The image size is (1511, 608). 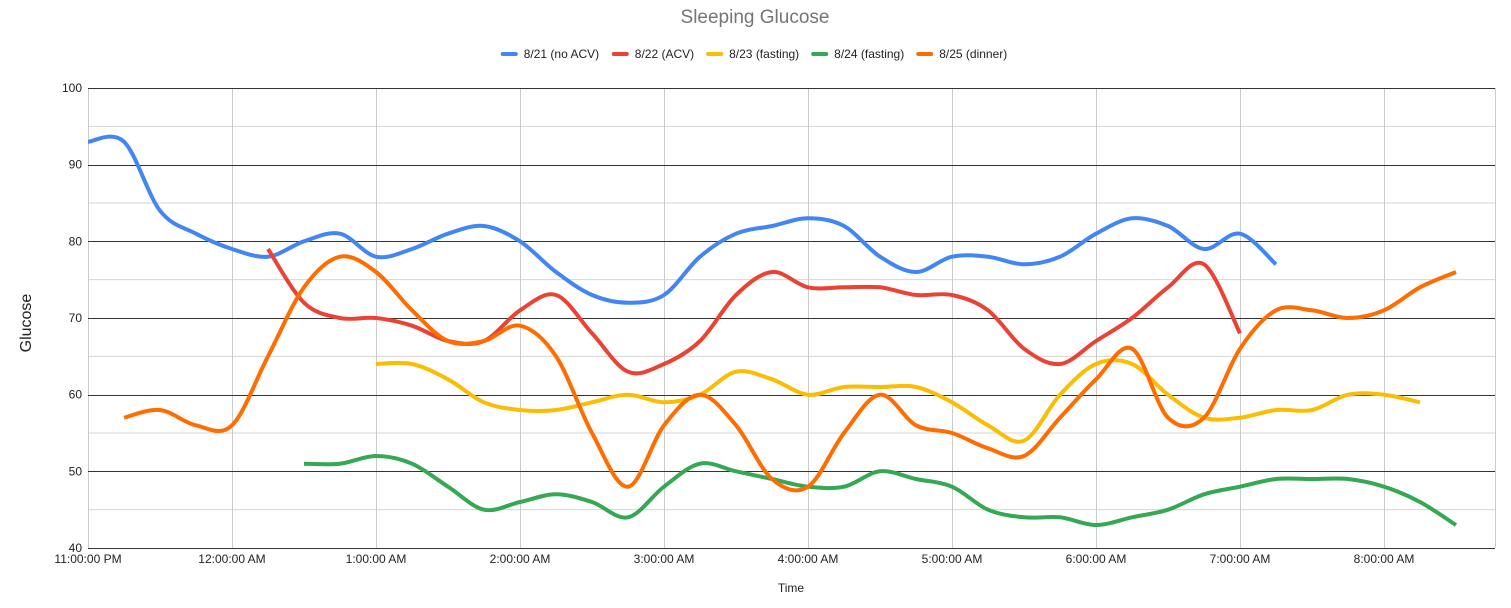 What do you see at coordinates (26, 323) in the screenshot?
I see `y-axis-title: Glucose` at bounding box center [26, 323].